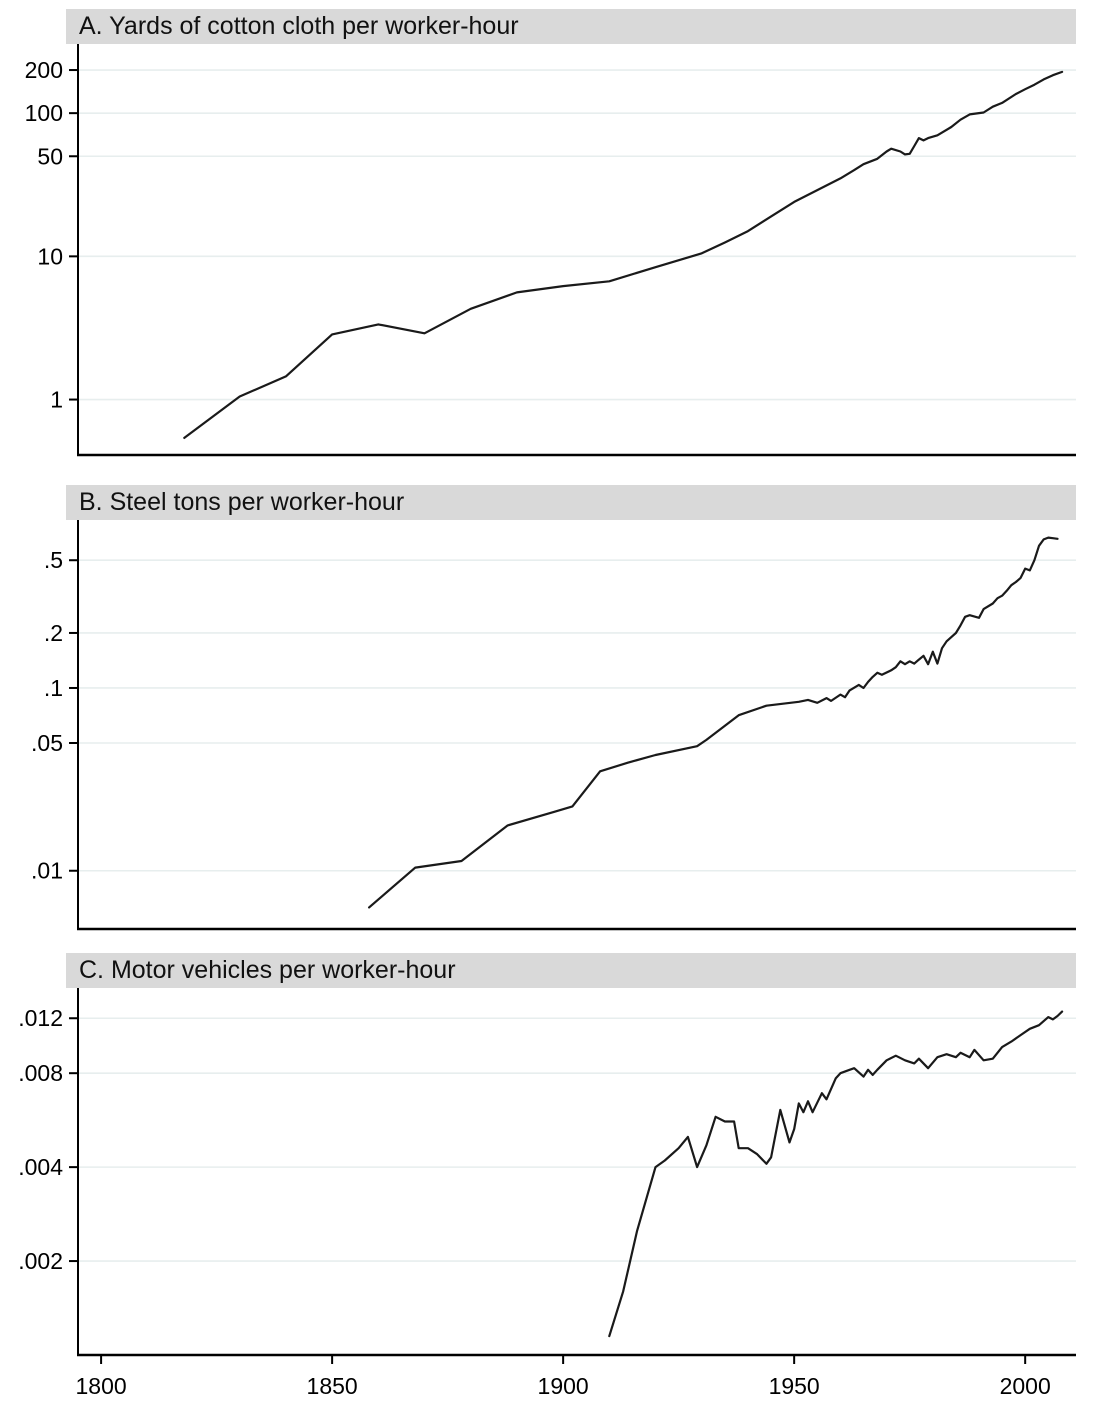  What do you see at coordinates (53, 633) in the screenshot?
I see `panel-b-y-tick-label: .2` at bounding box center [53, 633].